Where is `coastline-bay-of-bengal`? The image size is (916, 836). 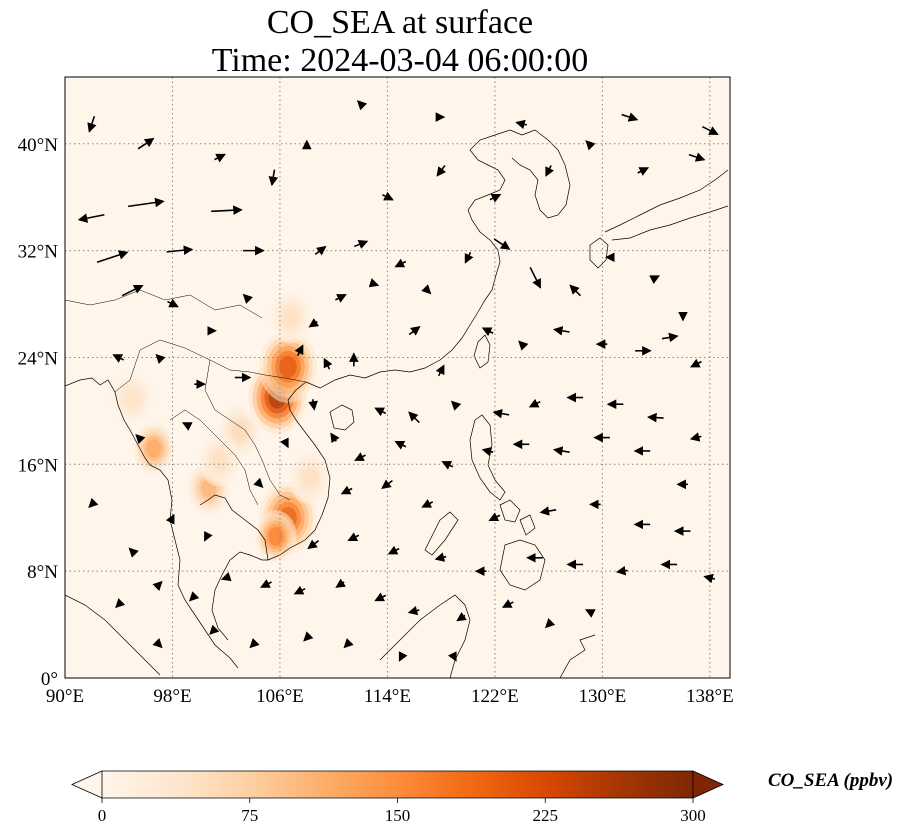
coastline-bay-of-bengal is located at coordinates (152, 523).